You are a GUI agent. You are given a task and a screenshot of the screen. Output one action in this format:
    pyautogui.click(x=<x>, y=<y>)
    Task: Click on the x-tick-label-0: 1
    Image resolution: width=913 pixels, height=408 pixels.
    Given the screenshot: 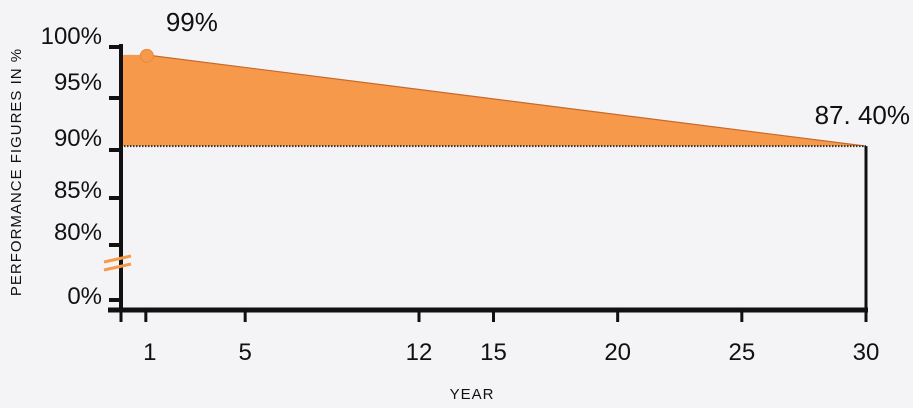 What is the action you would take?
    pyautogui.click(x=149, y=352)
    